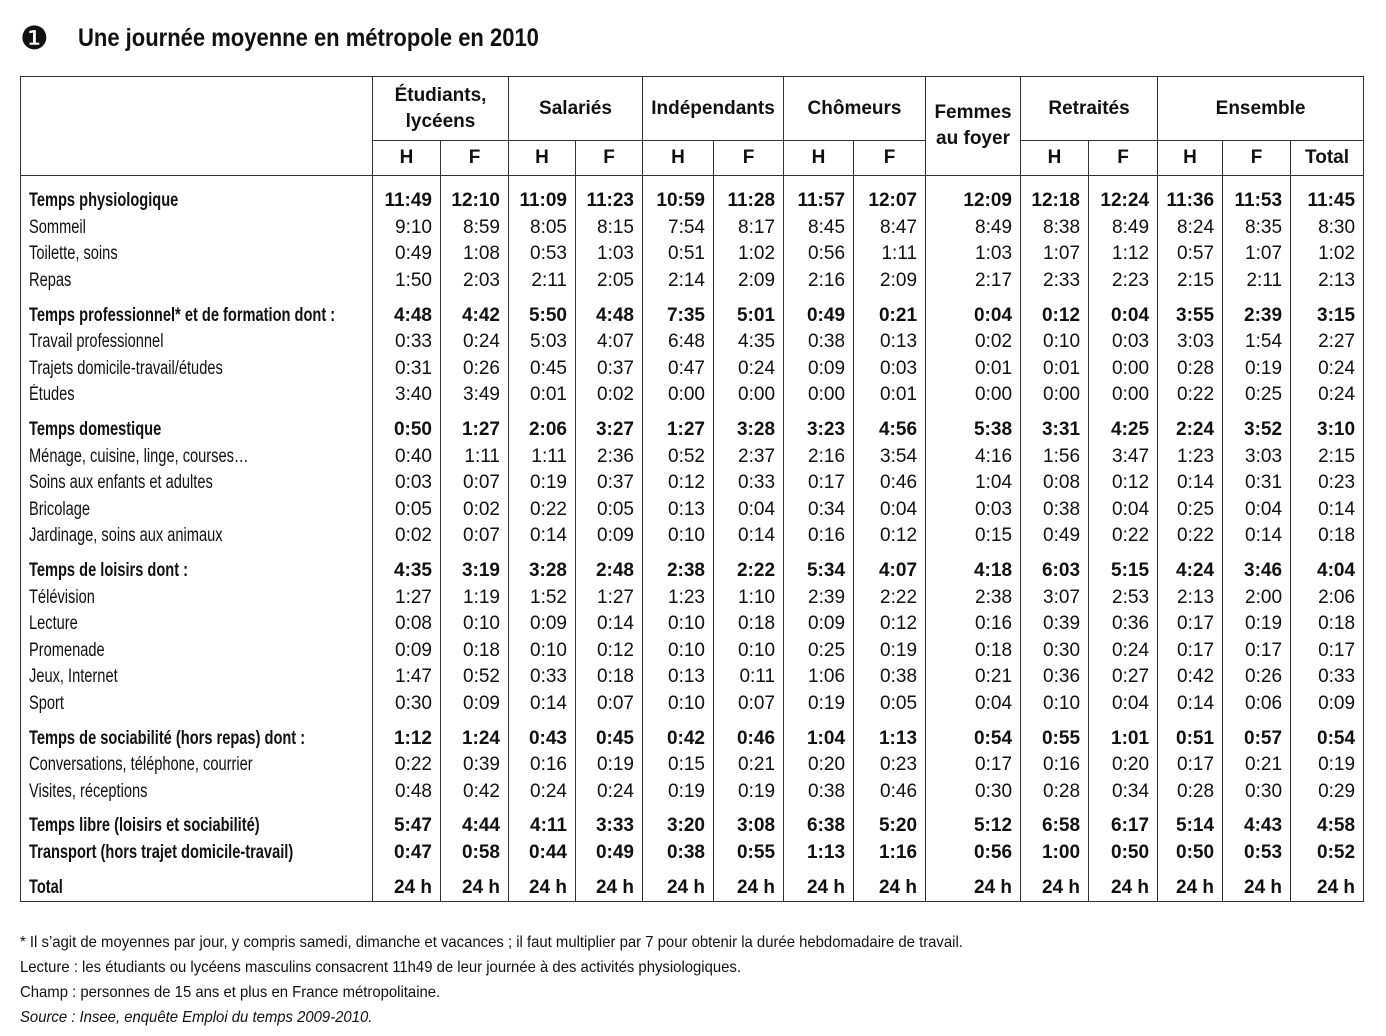  I want to click on value-cell: 0:49, so click(609, 853).